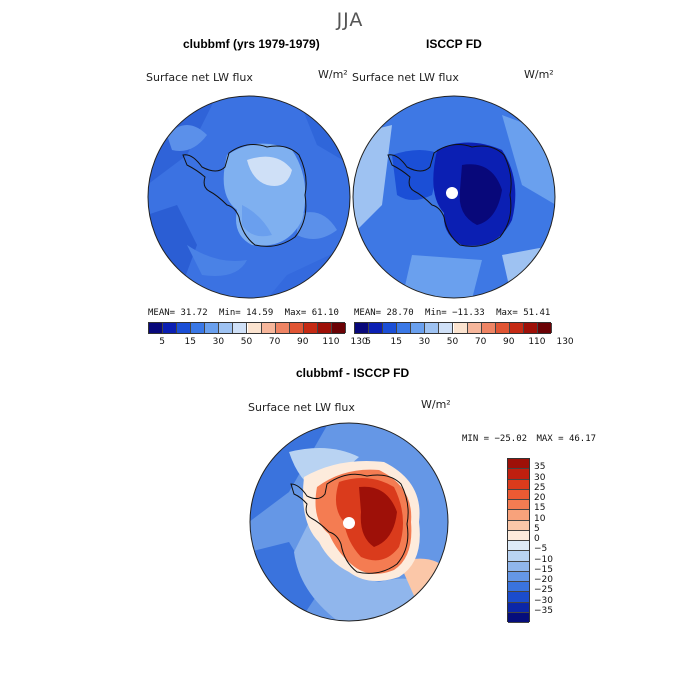 The width and height of the screenshot is (700, 700). I want to click on panel2-min: −11.33, so click(468, 313).